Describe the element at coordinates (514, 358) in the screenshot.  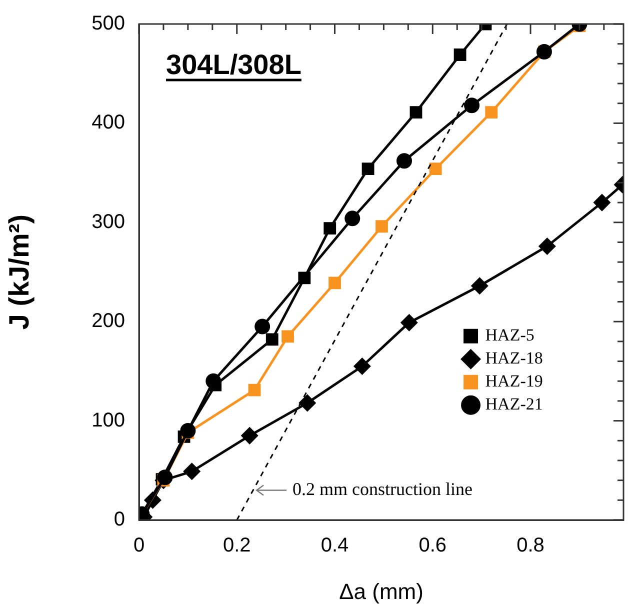
I see `legend-label: HAZ-18` at that location.